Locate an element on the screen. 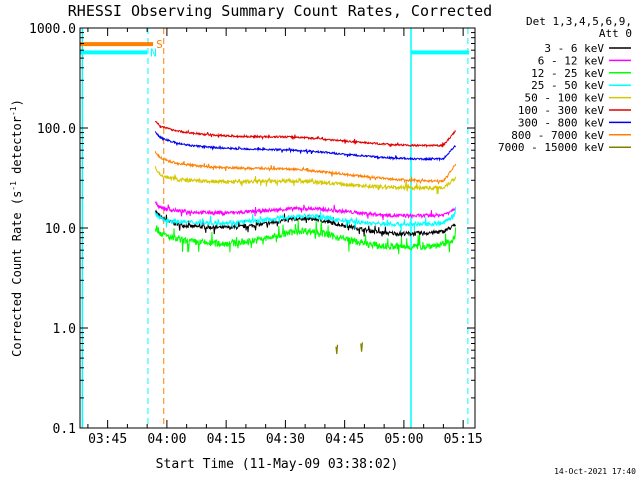 This screenshot has width=640, height=480. y-tick-label: 0.1 is located at coordinates (64, 429).